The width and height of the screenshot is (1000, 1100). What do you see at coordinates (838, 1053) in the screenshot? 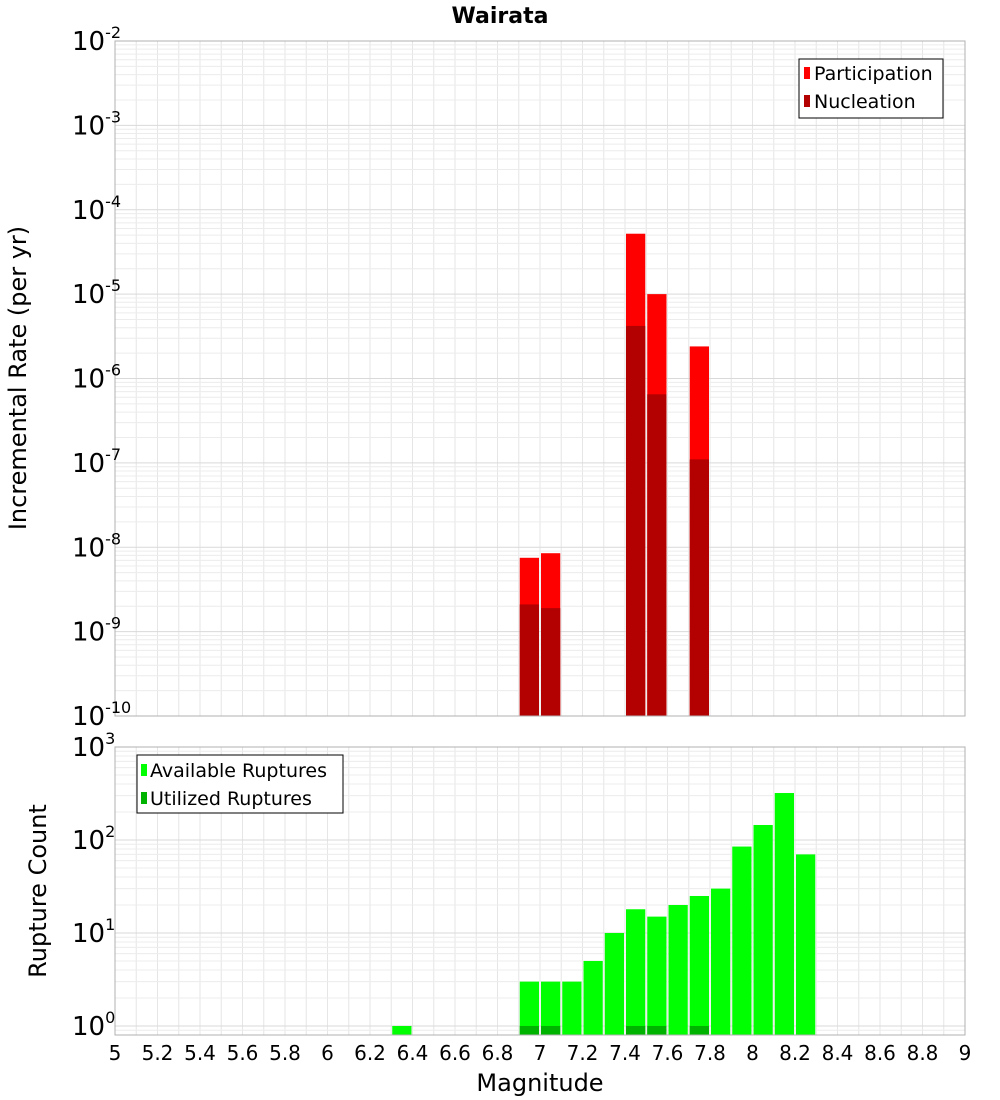
I see `x-tick-label: 8.4` at bounding box center [838, 1053].